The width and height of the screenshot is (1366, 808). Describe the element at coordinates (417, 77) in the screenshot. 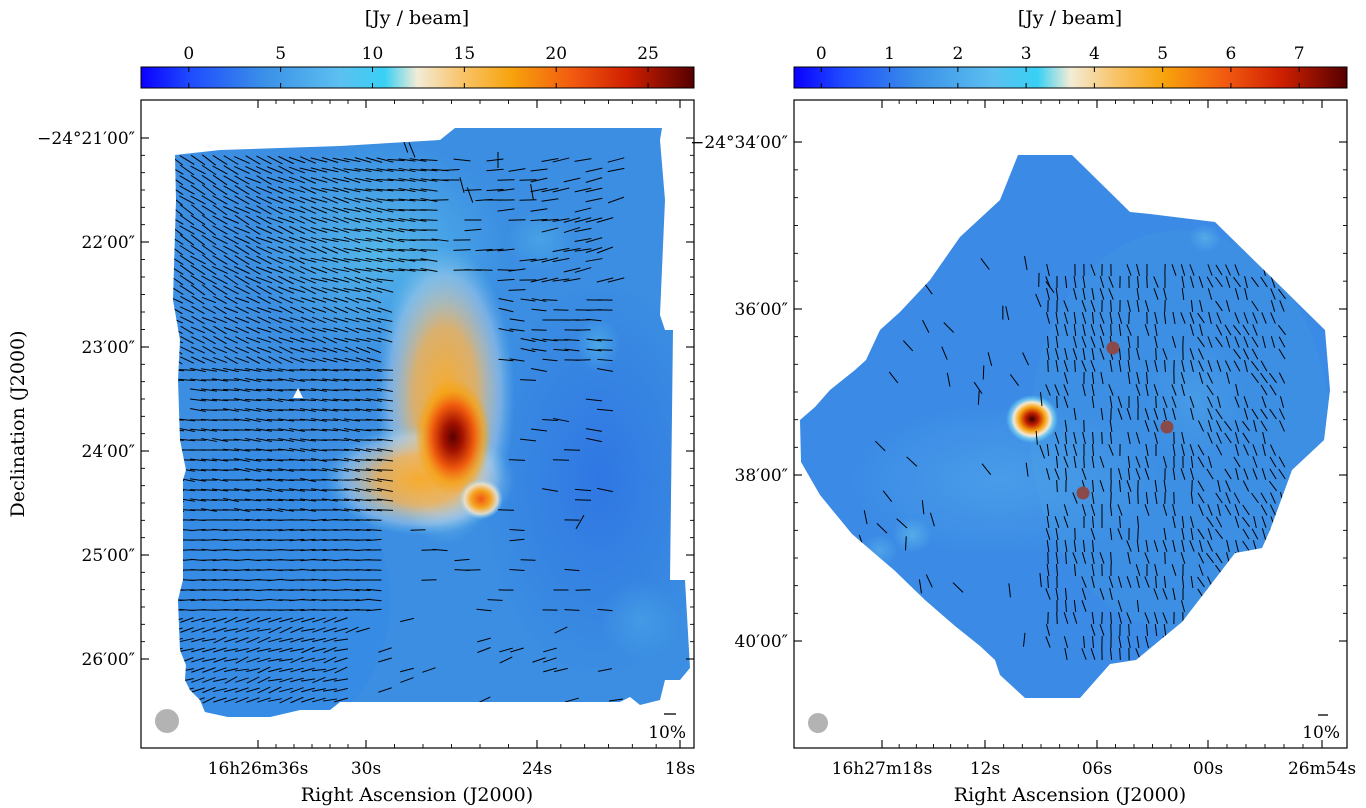

I see `left-colorbar-bar` at that location.